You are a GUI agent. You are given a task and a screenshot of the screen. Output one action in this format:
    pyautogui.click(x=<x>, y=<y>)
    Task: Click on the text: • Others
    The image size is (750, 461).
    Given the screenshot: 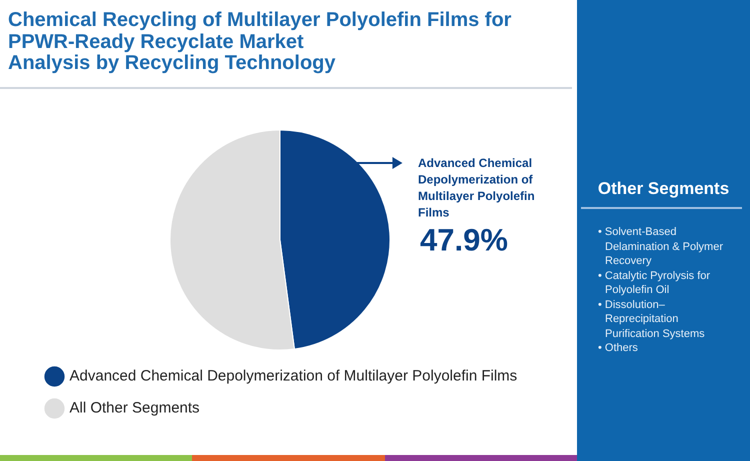 What is the action you would take?
    pyautogui.click(x=618, y=348)
    